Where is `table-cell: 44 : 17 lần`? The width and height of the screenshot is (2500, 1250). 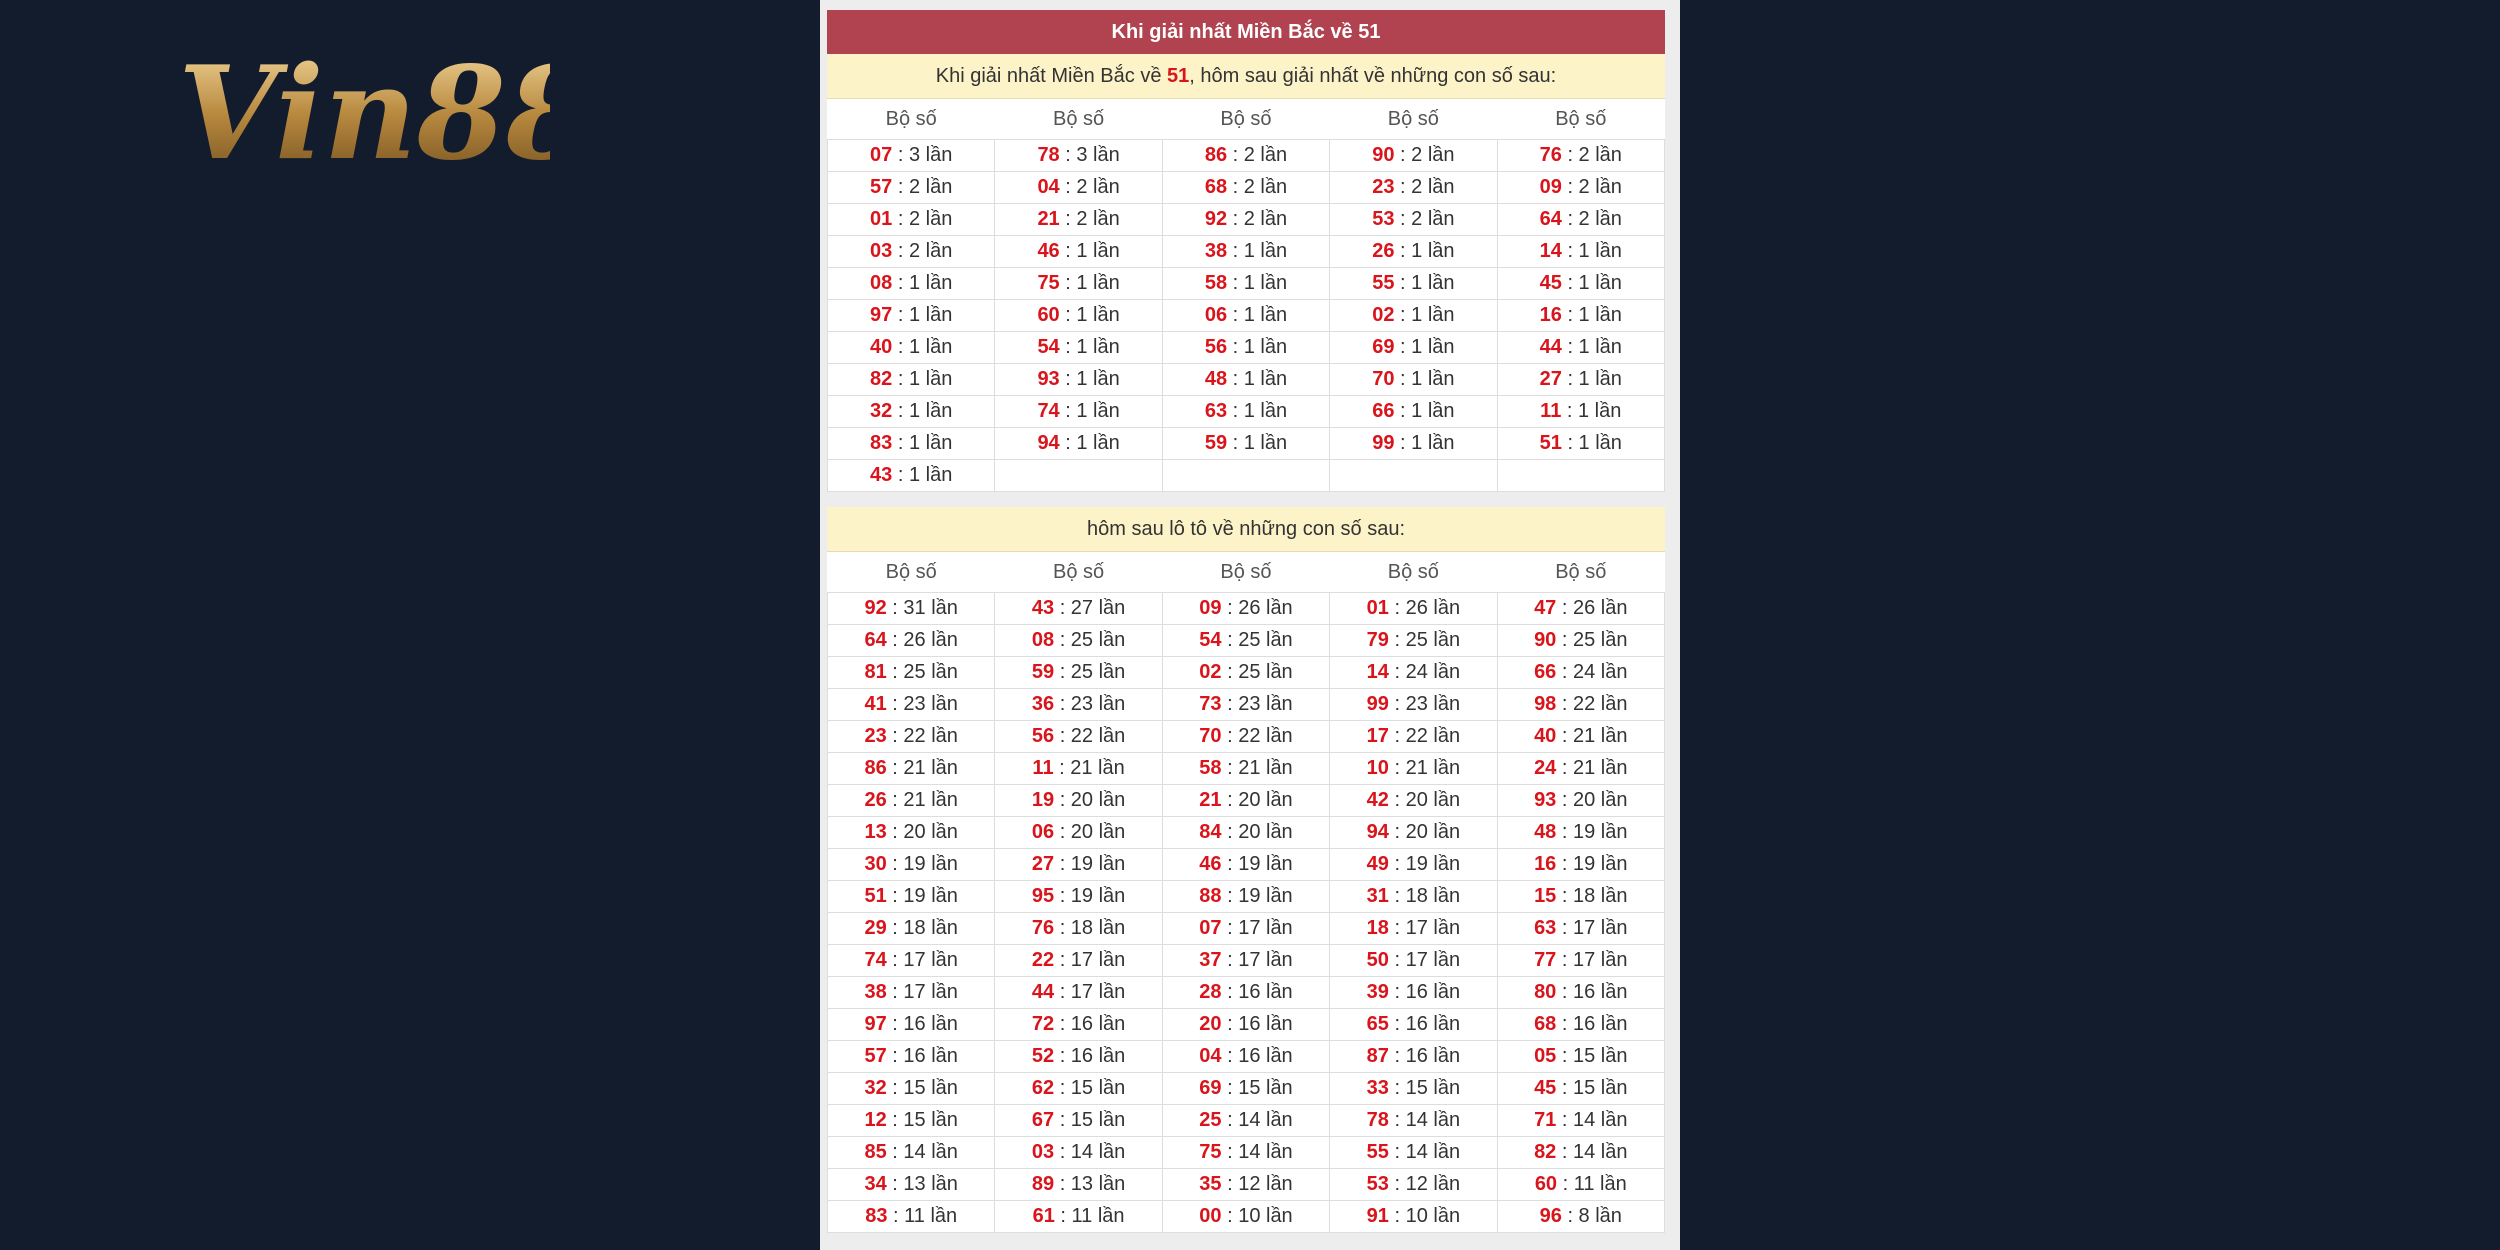 table-cell: 44 : 17 lần is located at coordinates (1078, 992).